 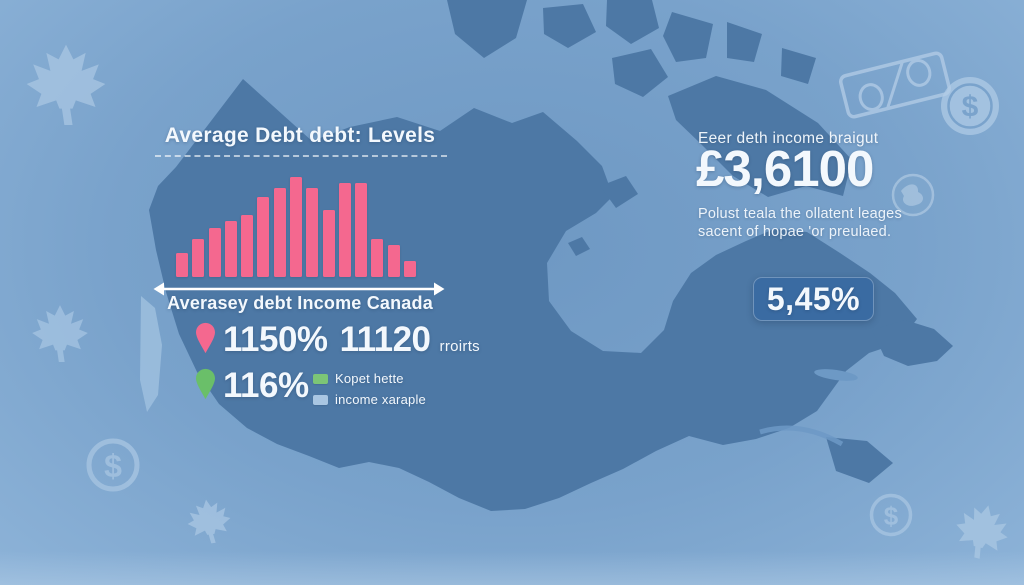 What do you see at coordinates (380, 399) in the screenshot?
I see `legend-label: income xaraple` at bounding box center [380, 399].